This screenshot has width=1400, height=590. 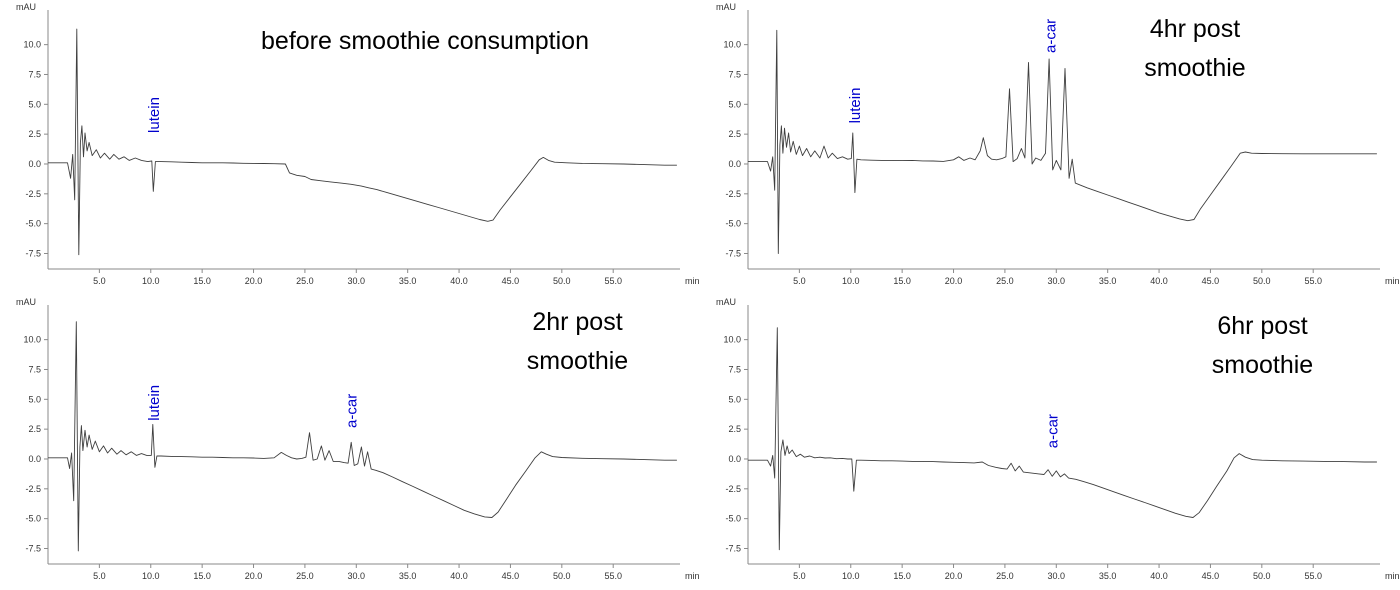 I want to click on panel-title-6hr: 6hr post smoothie, so click(x=1262, y=345).